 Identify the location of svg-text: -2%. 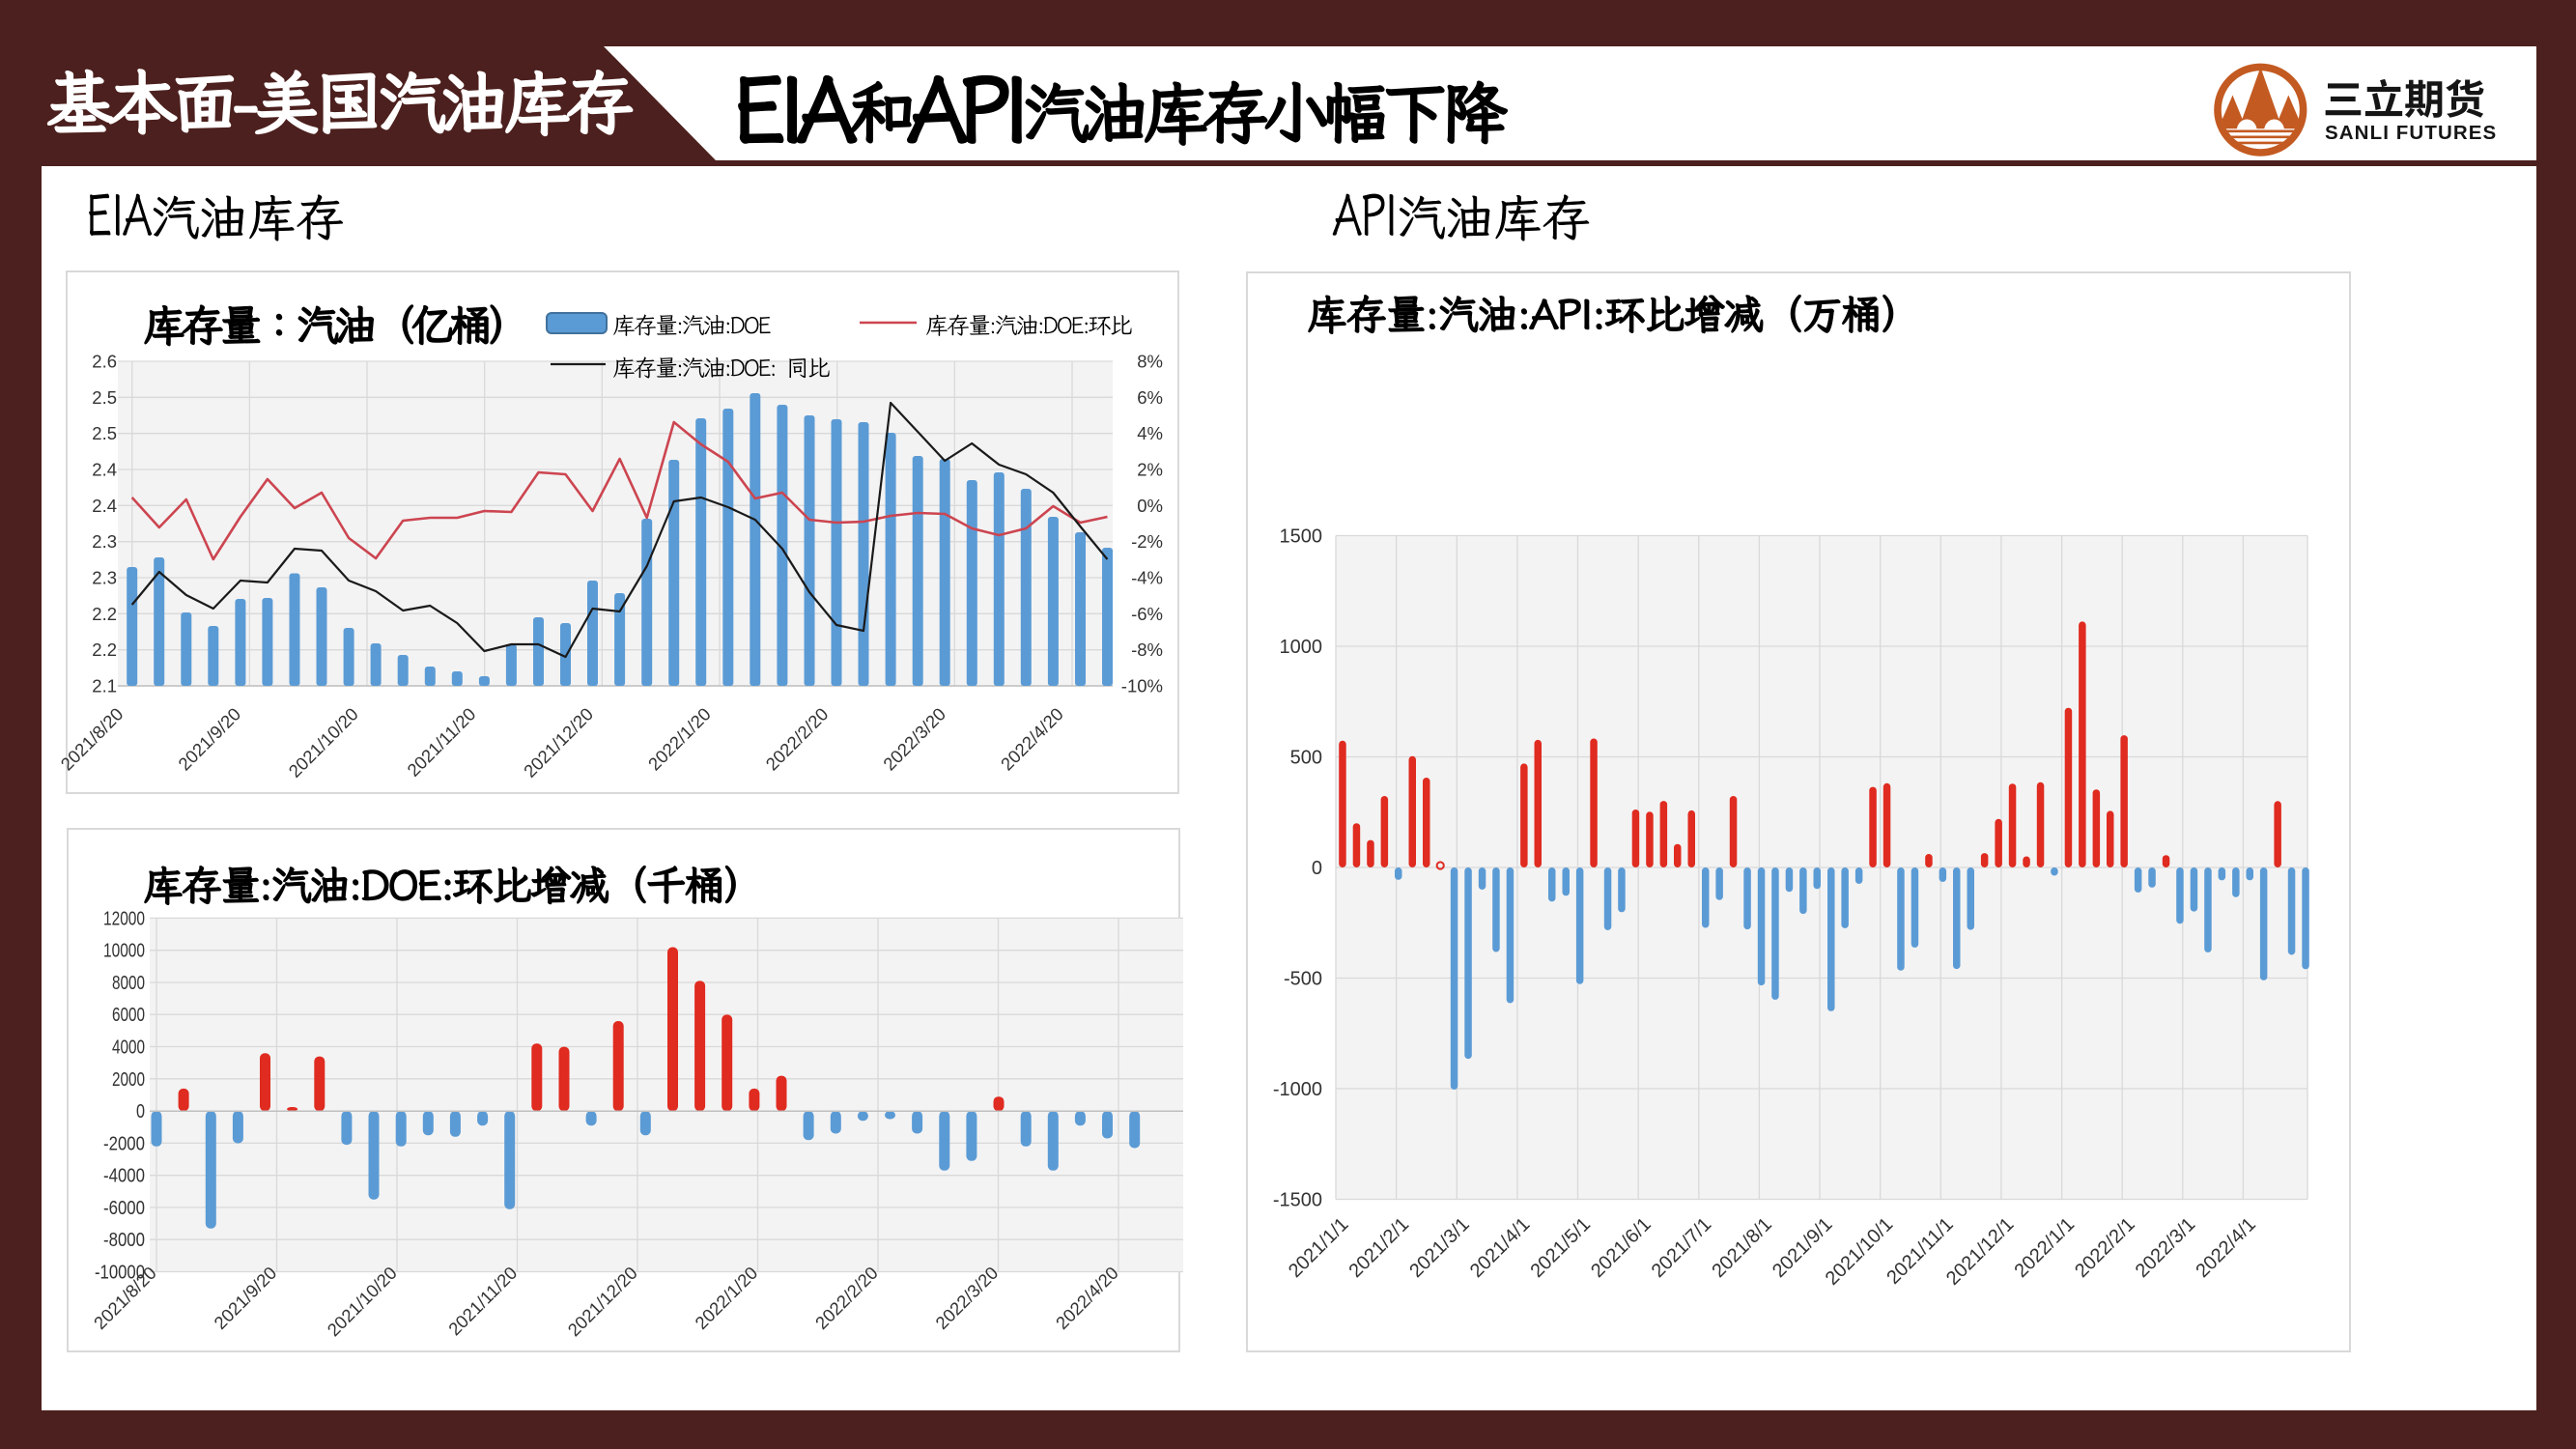
(1147, 541).